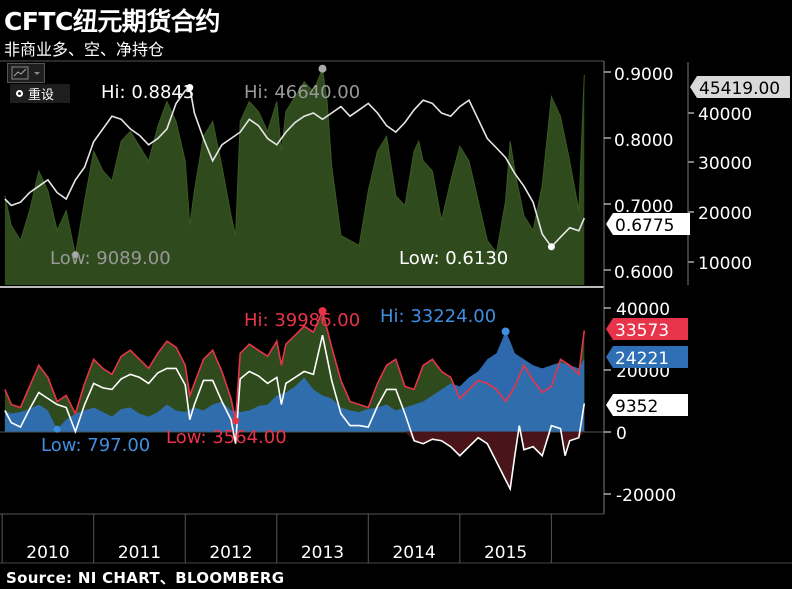 The width and height of the screenshot is (792, 589). What do you see at coordinates (453, 258) in the screenshot?
I see `low-price-label: Low: 0.6130` at bounding box center [453, 258].